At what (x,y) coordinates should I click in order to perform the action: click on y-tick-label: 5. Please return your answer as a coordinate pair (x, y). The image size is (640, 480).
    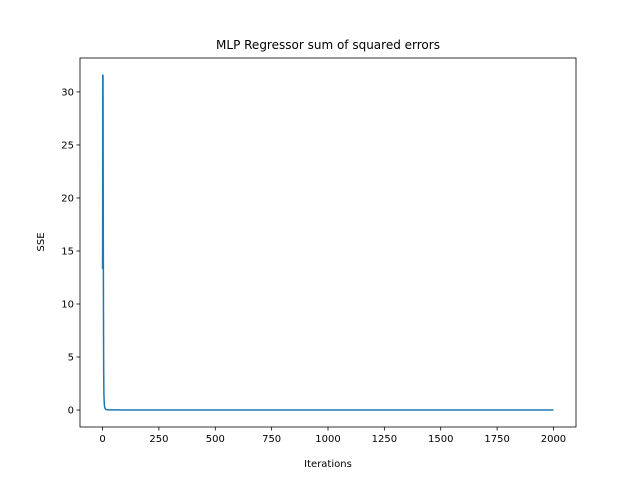
    Looking at the image, I should click on (71, 358).